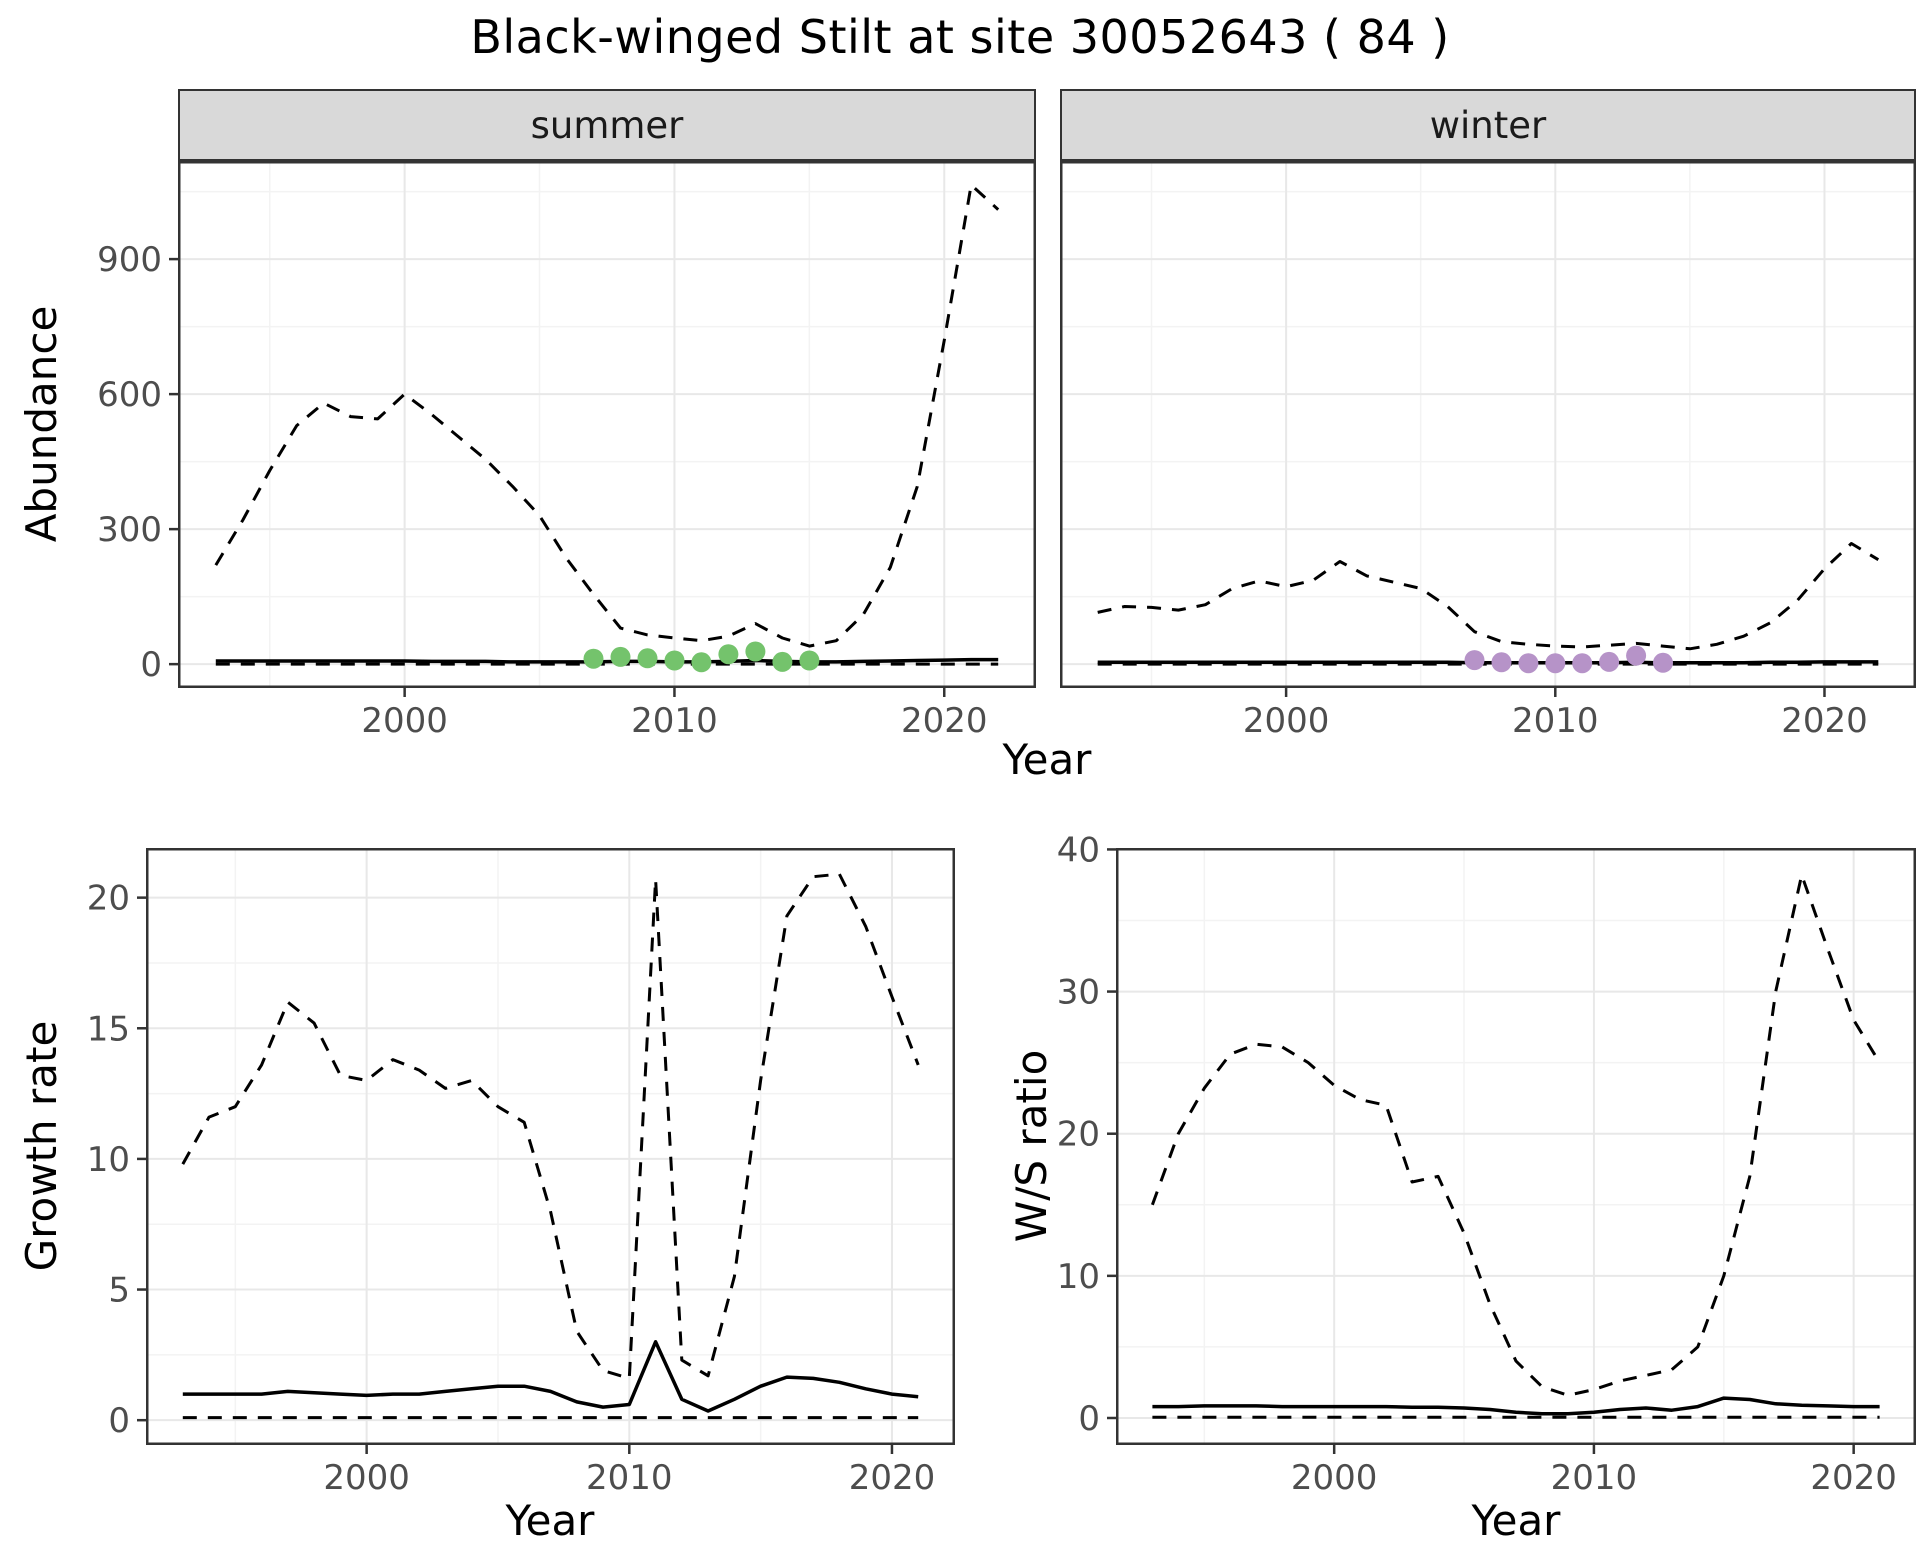 This screenshot has height=1560, width=1920. What do you see at coordinates (108, 1029) in the screenshot?
I see `y-tick-label: 15` at bounding box center [108, 1029].